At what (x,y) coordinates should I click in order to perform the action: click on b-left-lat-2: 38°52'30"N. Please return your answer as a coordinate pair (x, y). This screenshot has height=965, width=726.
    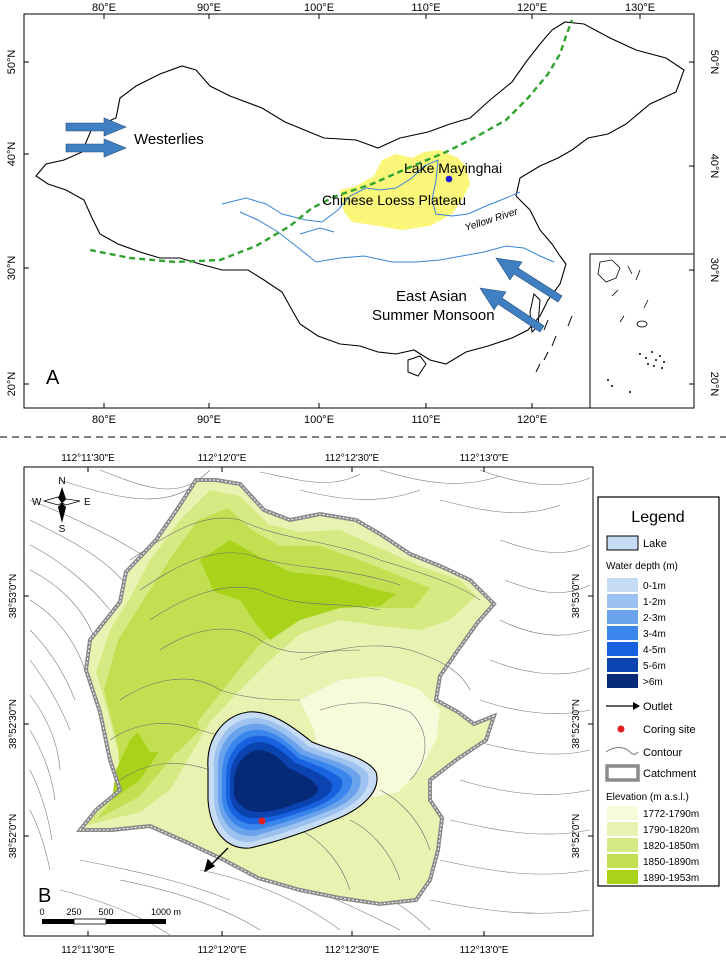
    Looking at the image, I should click on (13, 724).